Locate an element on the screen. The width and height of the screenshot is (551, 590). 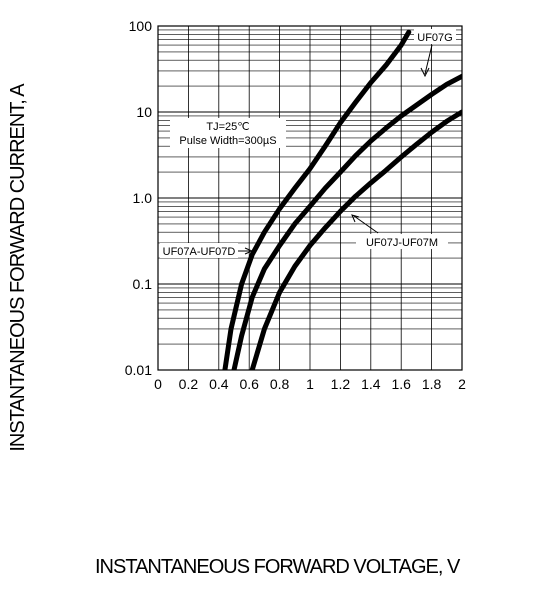
series-label-uf07j-uf07m: UF07J-UF07M is located at coordinates (402, 241).